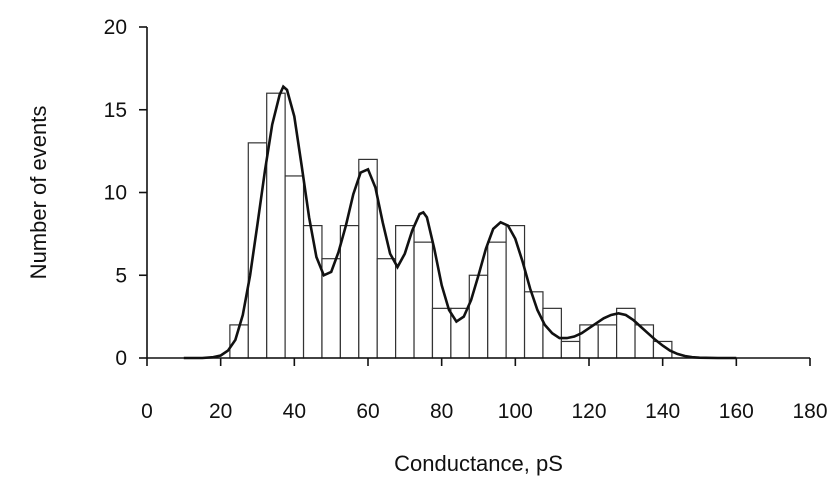 This screenshot has height=487, width=839. I want to click on x-tick-label: 160, so click(736, 411).